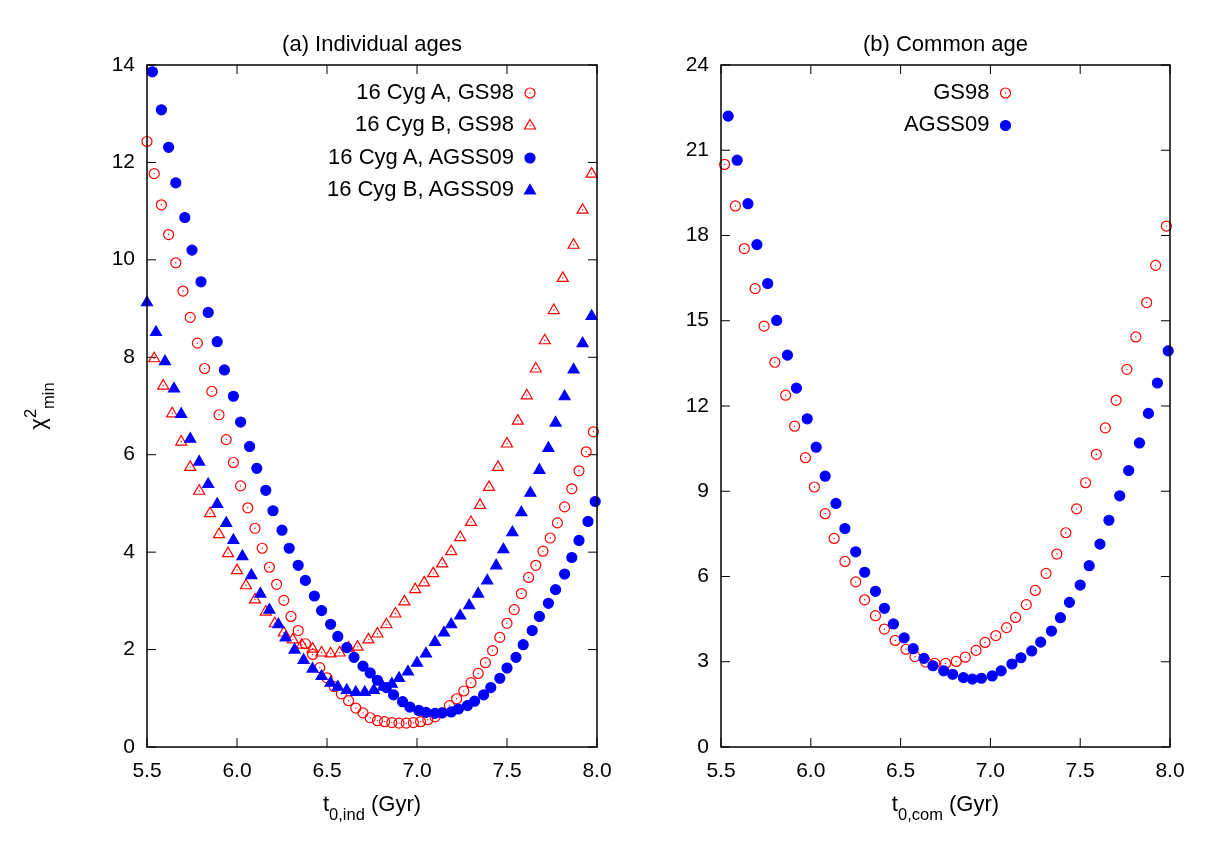  I want to click on legend-label: 16 Cyg B, AGSS09, so click(420, 189).